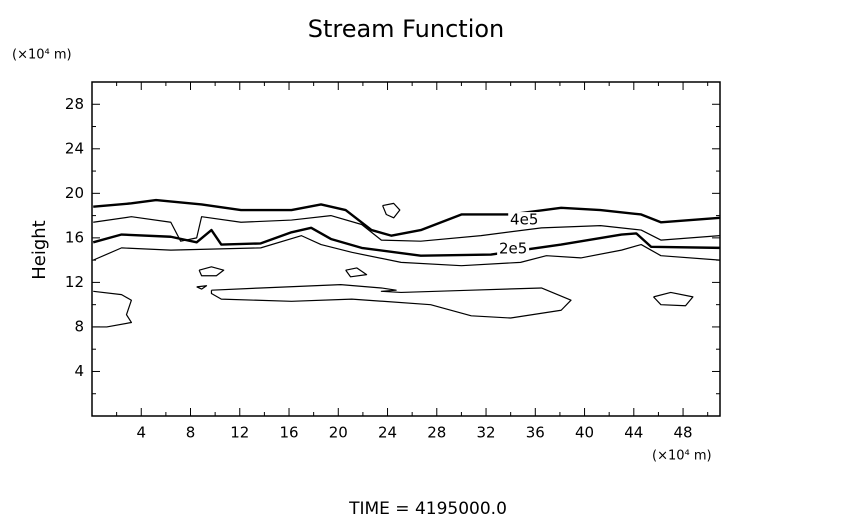 This screenshot has width=854, height=519. What do you see at coordinates (683, 433) in the screenshot?
I see `x-tick-label: 48` at bounding box center [683, 433].